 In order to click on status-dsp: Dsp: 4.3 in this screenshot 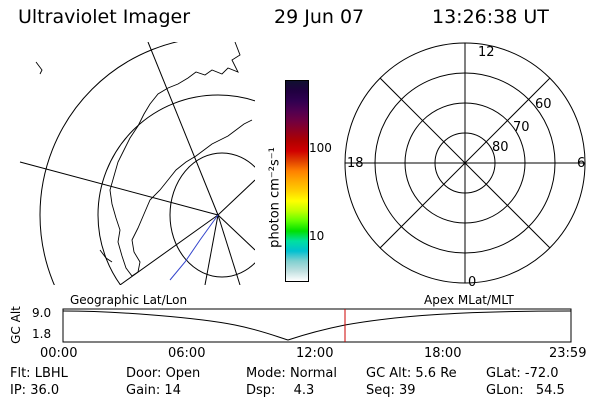, I will do `click(280, 390)`.